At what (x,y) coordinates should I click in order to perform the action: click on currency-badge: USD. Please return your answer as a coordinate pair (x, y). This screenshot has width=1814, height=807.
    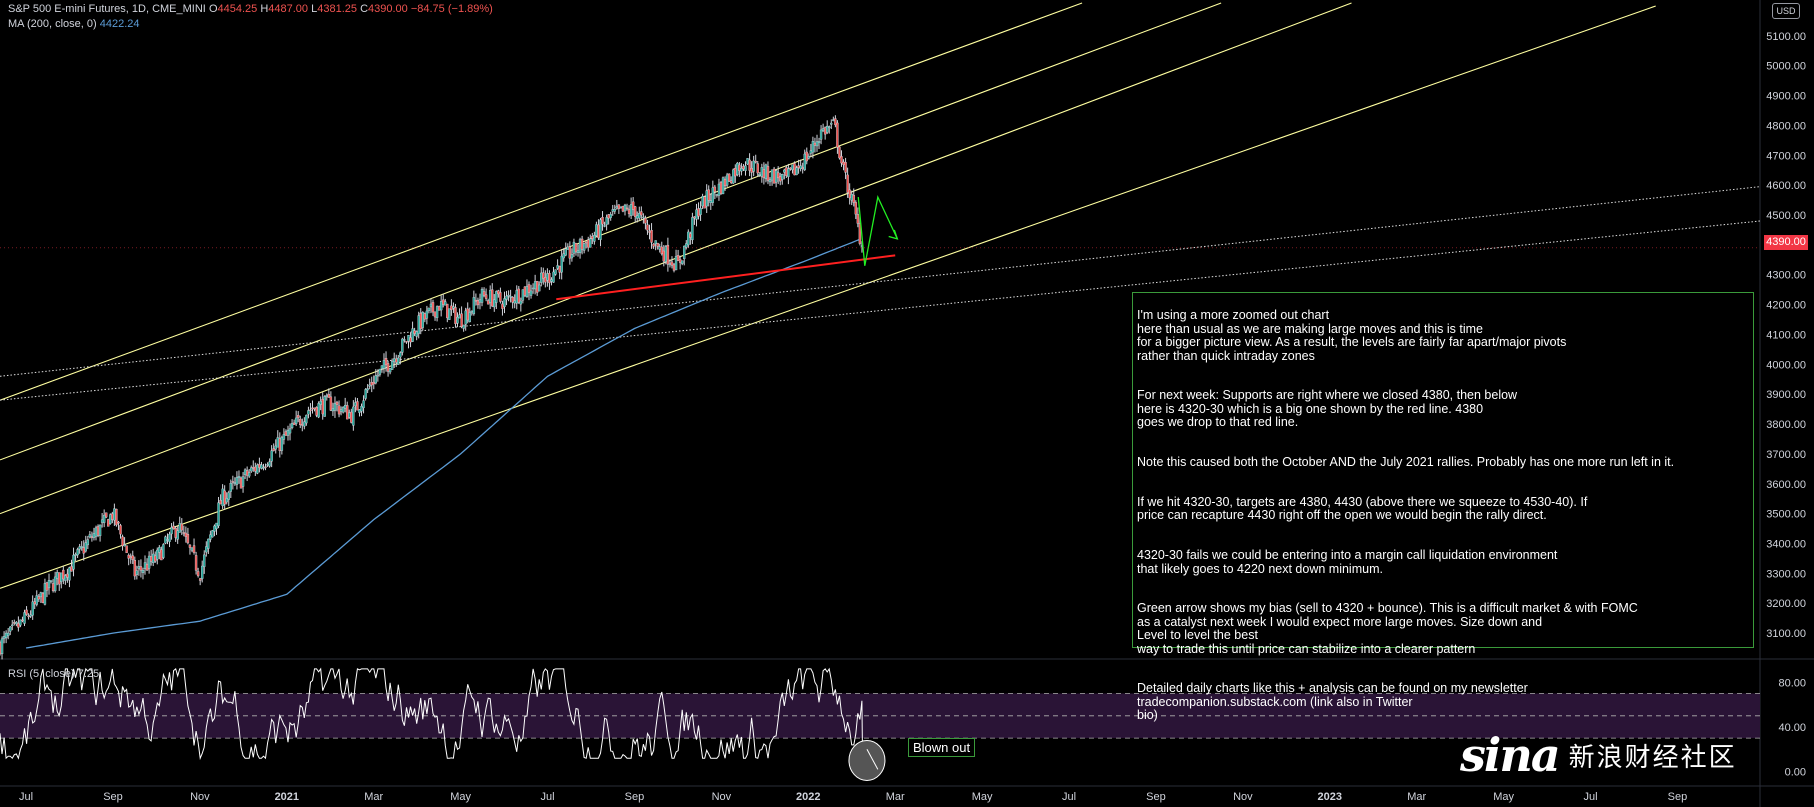
    Looking at the image, I should click on (1786, 11).